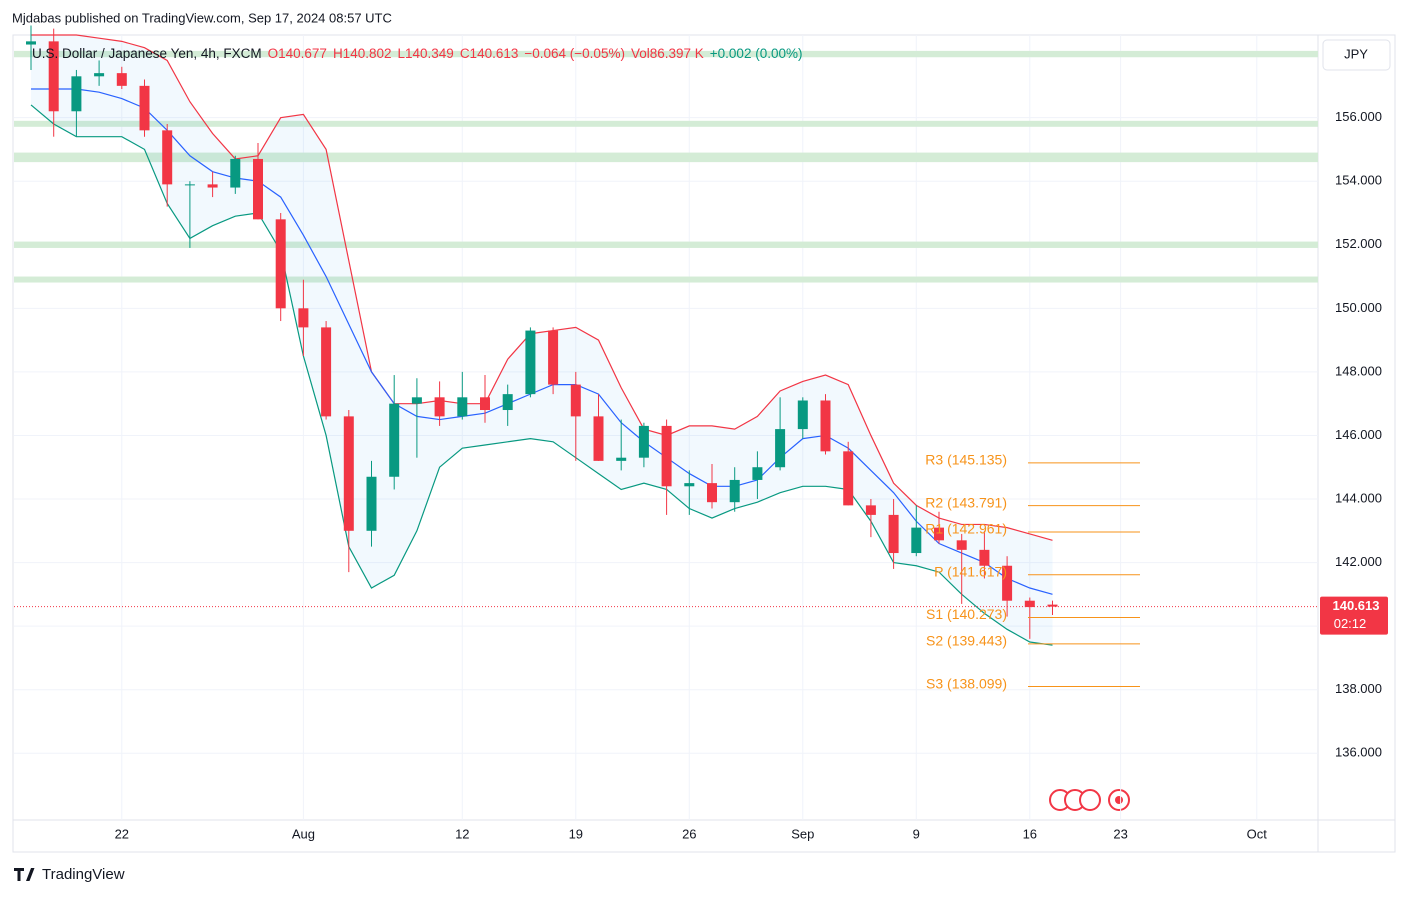 This screenshot has width=1408, height=901. I want to click on x-tick-label: 26, so click(689, 833).